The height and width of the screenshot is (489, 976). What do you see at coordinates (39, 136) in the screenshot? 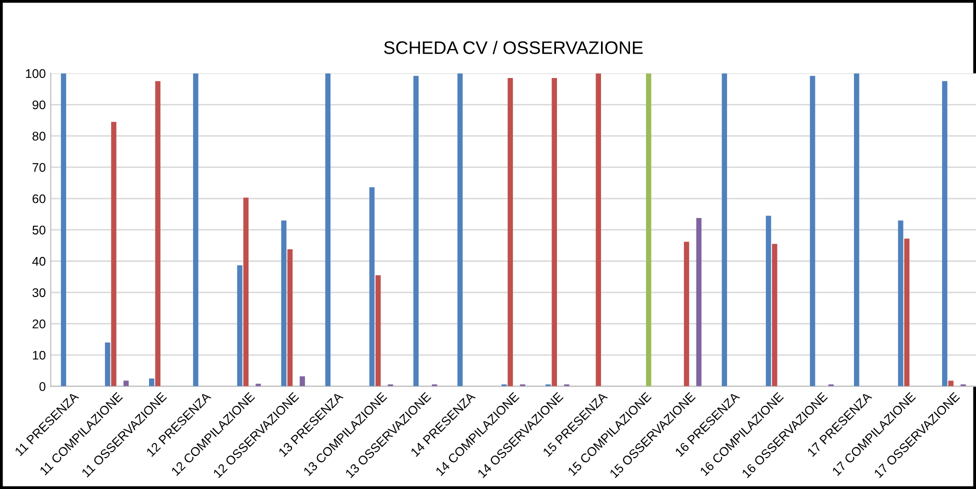
I see `y-tick-label: 80` at bounding box center [39, 136].